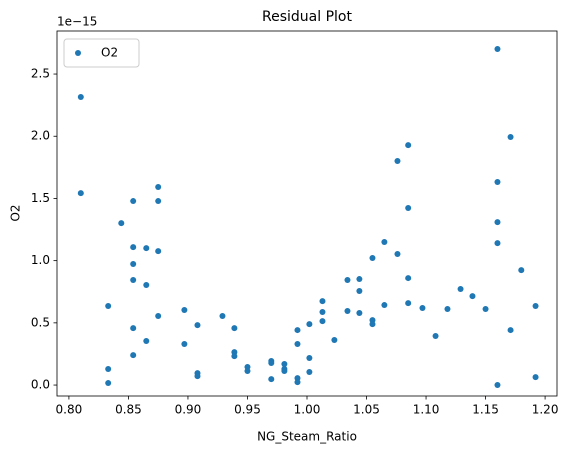  I want to click on y-tick-label: 0.5, so click(40, 322).